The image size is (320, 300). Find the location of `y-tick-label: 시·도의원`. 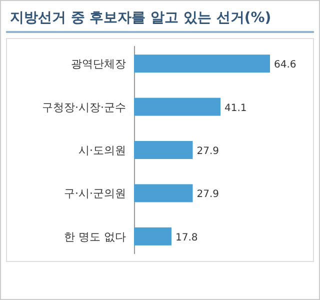

y-tick-label: 시·도의원 is located at coordinates (102, 150).